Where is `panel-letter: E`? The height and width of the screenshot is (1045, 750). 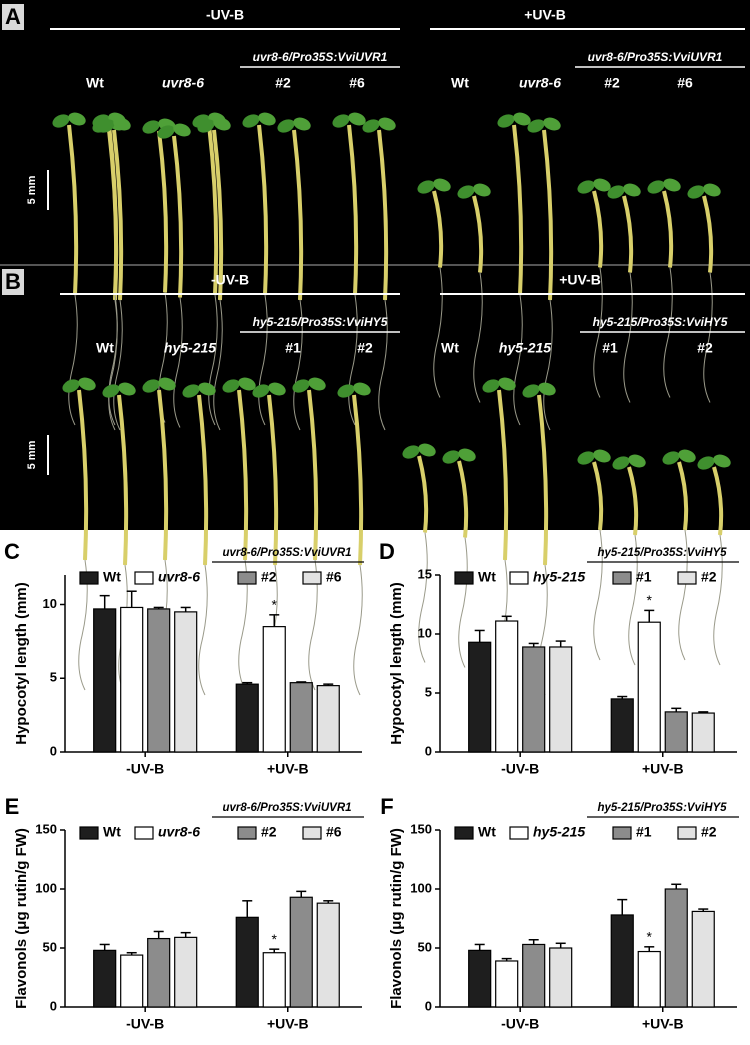
panel-letter: E is located at coordinates (12, 806).